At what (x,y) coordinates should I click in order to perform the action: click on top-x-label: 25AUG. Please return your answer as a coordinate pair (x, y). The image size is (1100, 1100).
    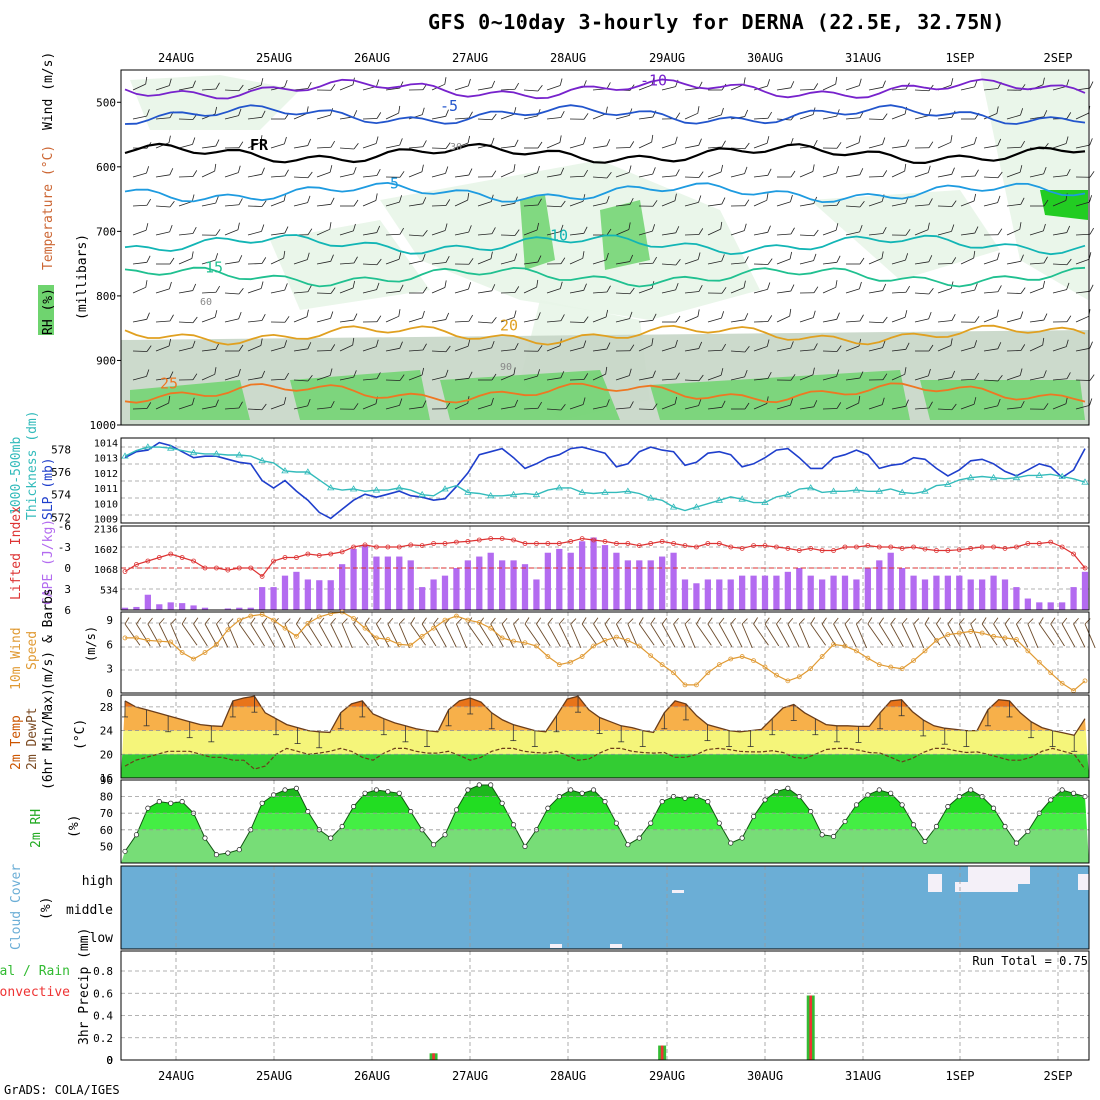
    Looking at the image, I should click on (274, 58).